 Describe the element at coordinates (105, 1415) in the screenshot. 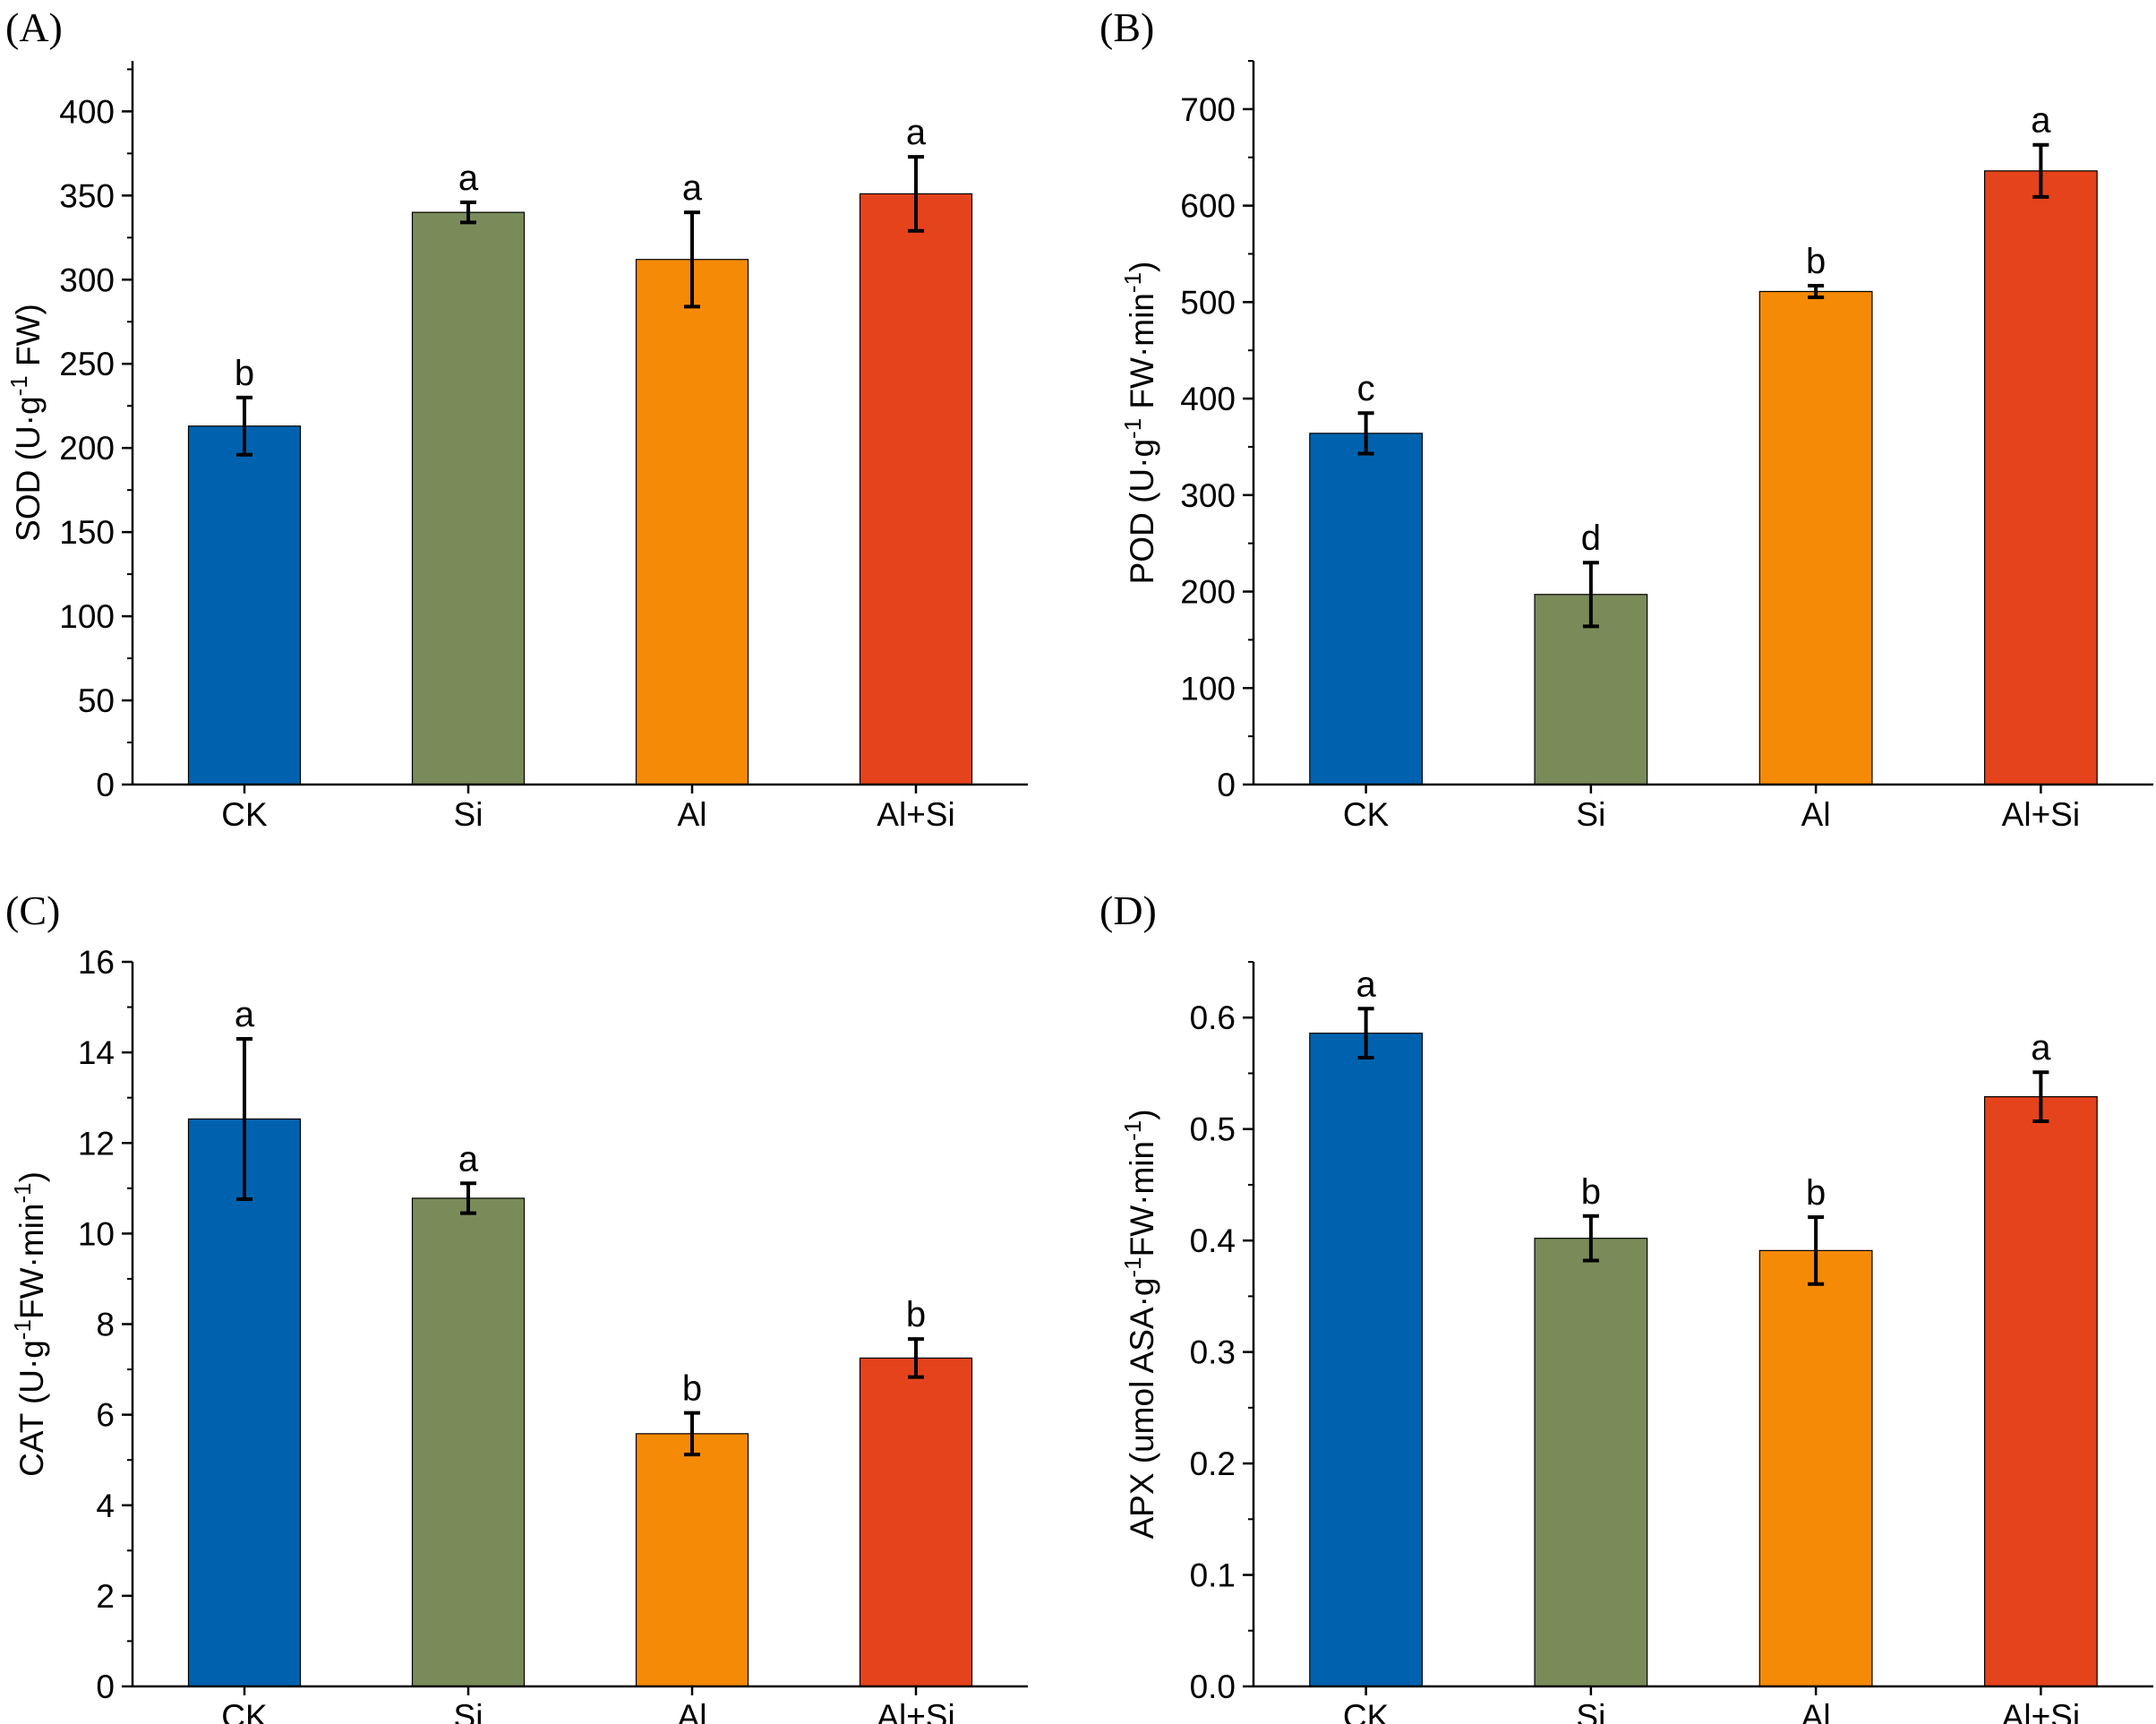

I see `y-tick-label: 6` at that location.